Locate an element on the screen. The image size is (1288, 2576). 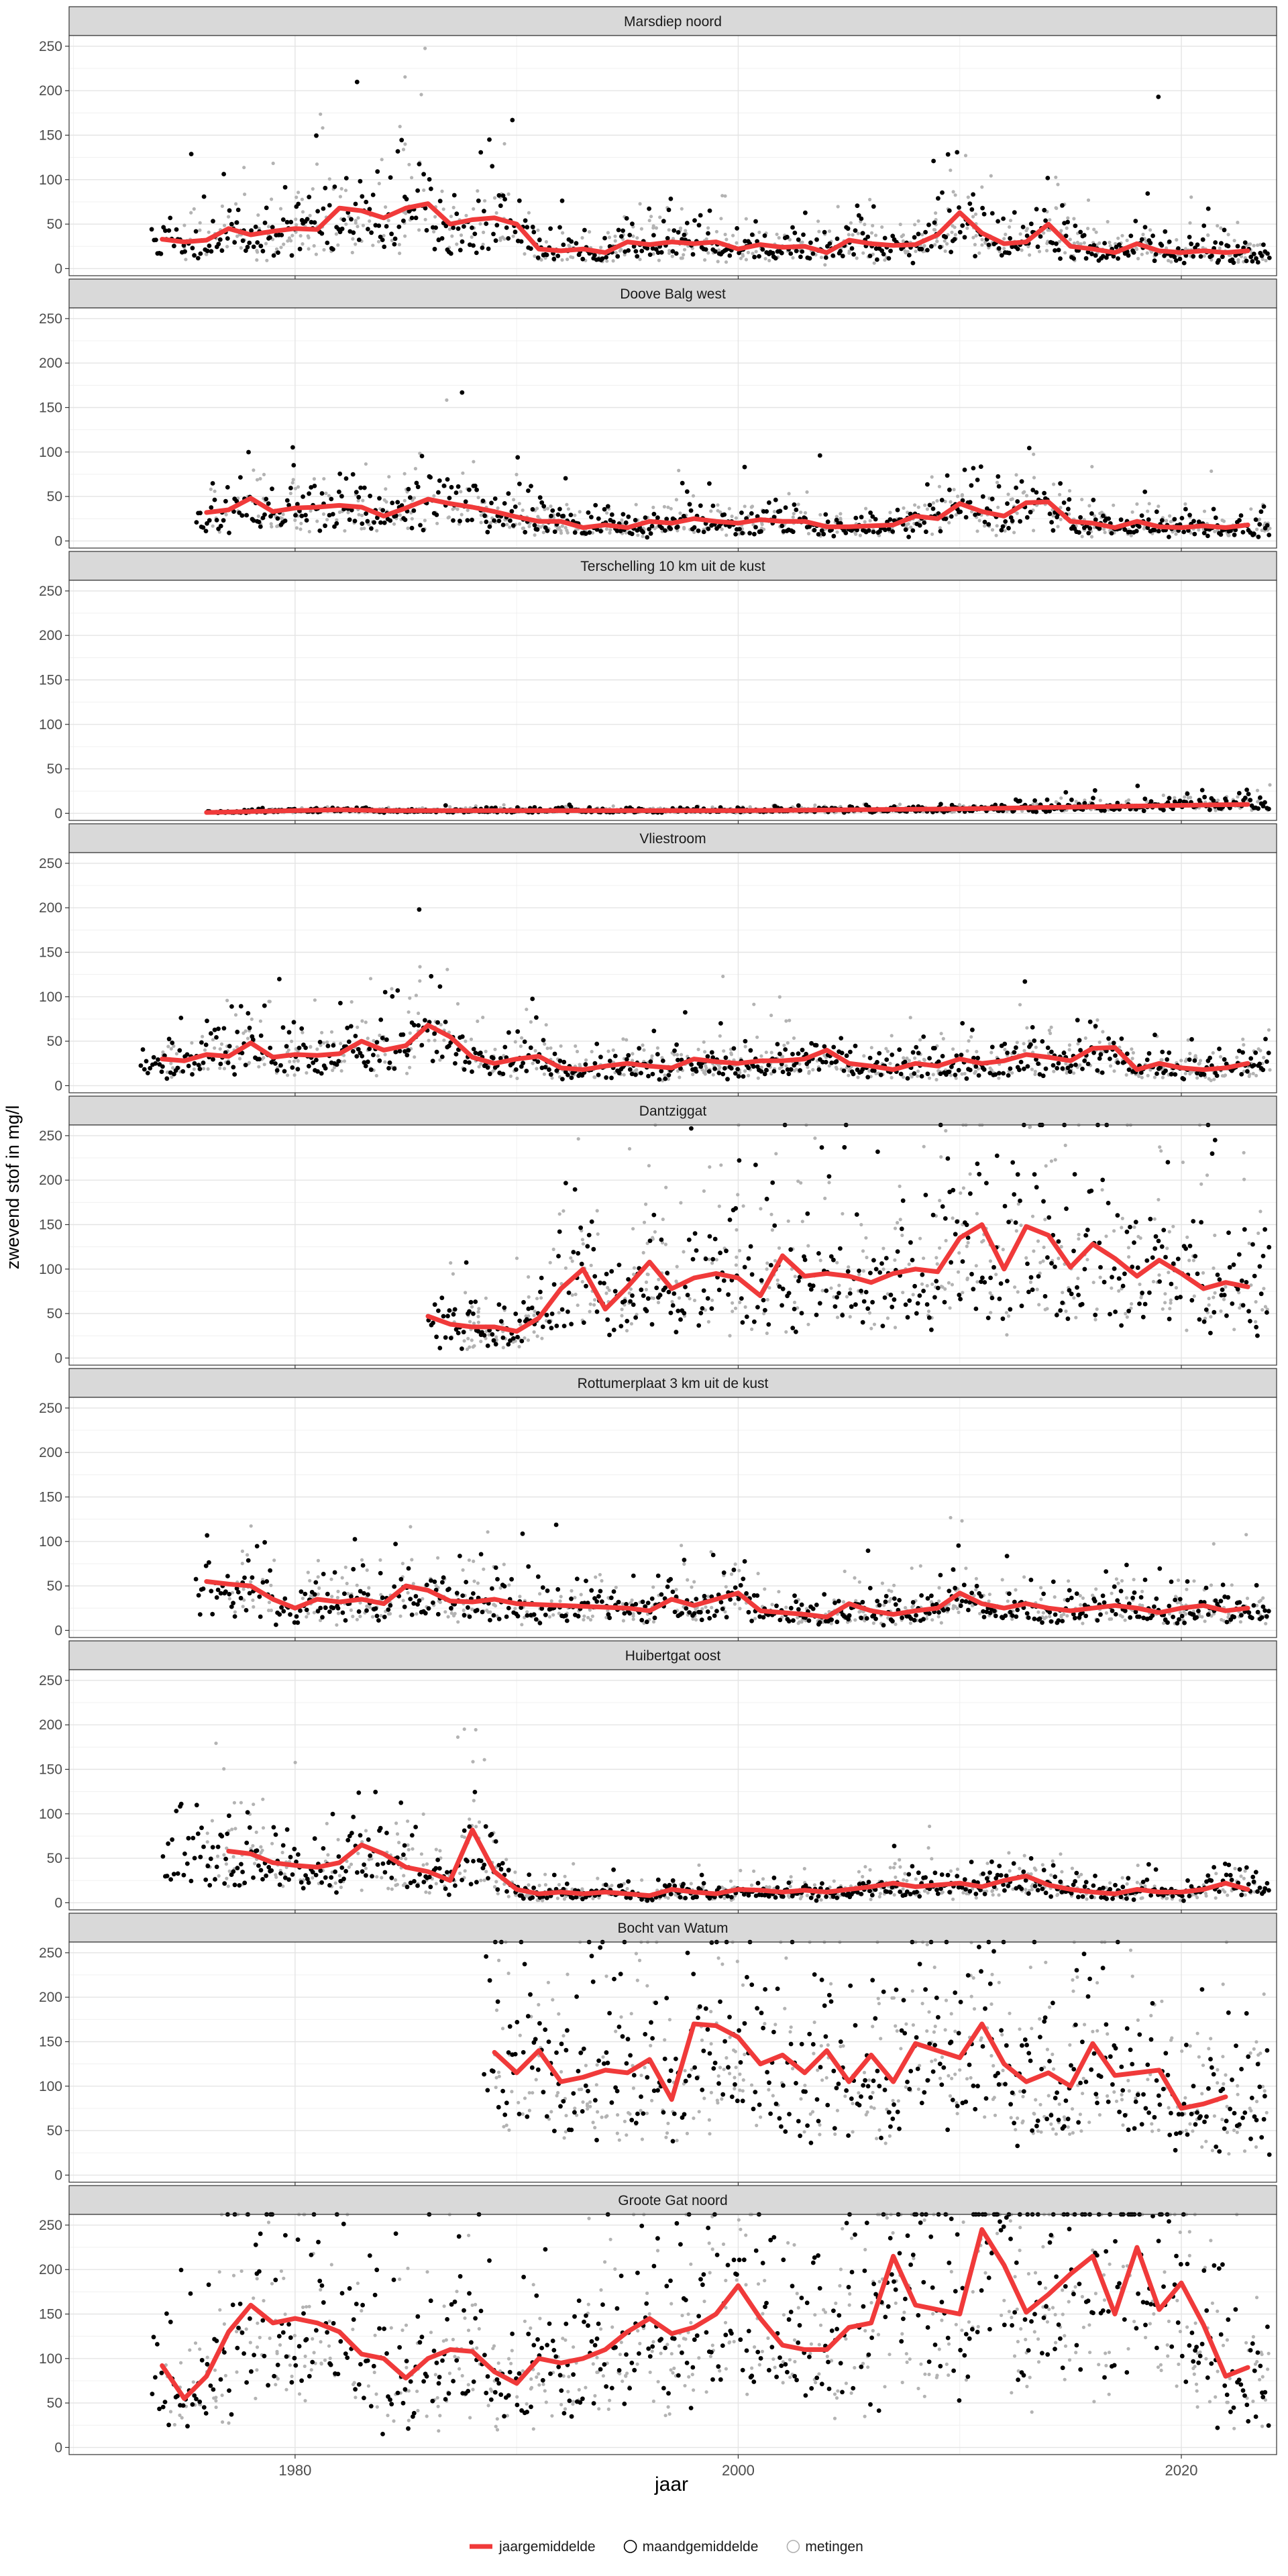
y-tick-label: 200 is located at coordinates (50, 363).